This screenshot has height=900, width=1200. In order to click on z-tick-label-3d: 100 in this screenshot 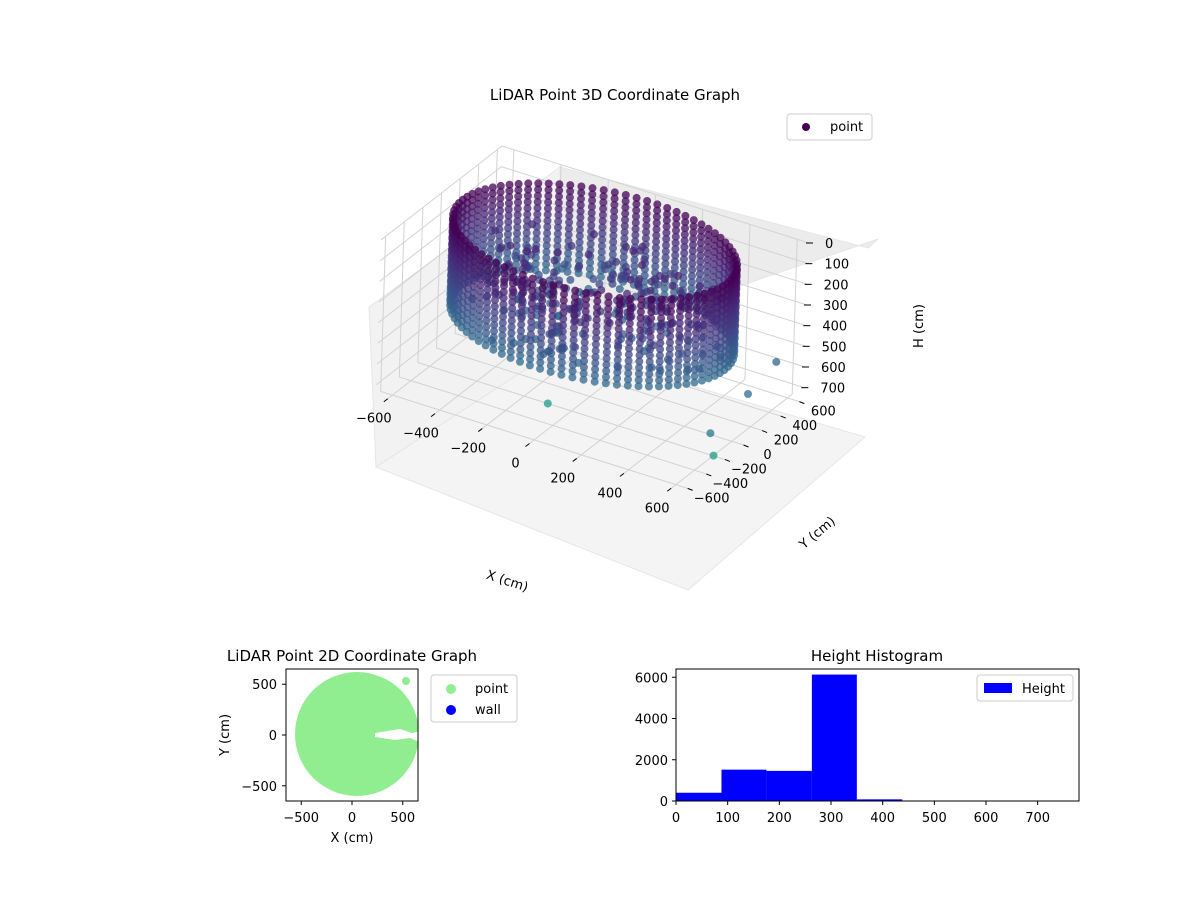, I will do `click(836, 265)`.